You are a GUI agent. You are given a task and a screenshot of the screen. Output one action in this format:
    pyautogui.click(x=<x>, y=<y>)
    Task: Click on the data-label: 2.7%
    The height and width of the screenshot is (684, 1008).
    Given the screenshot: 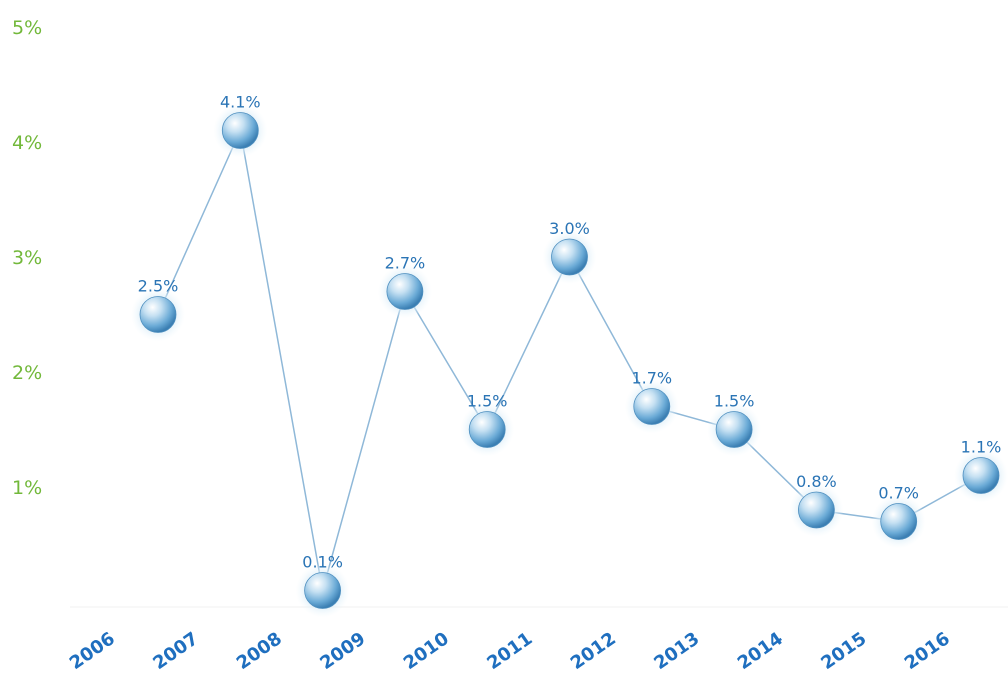 What is the action you would take?
    pyautogui.click(x=405, y=263)
    